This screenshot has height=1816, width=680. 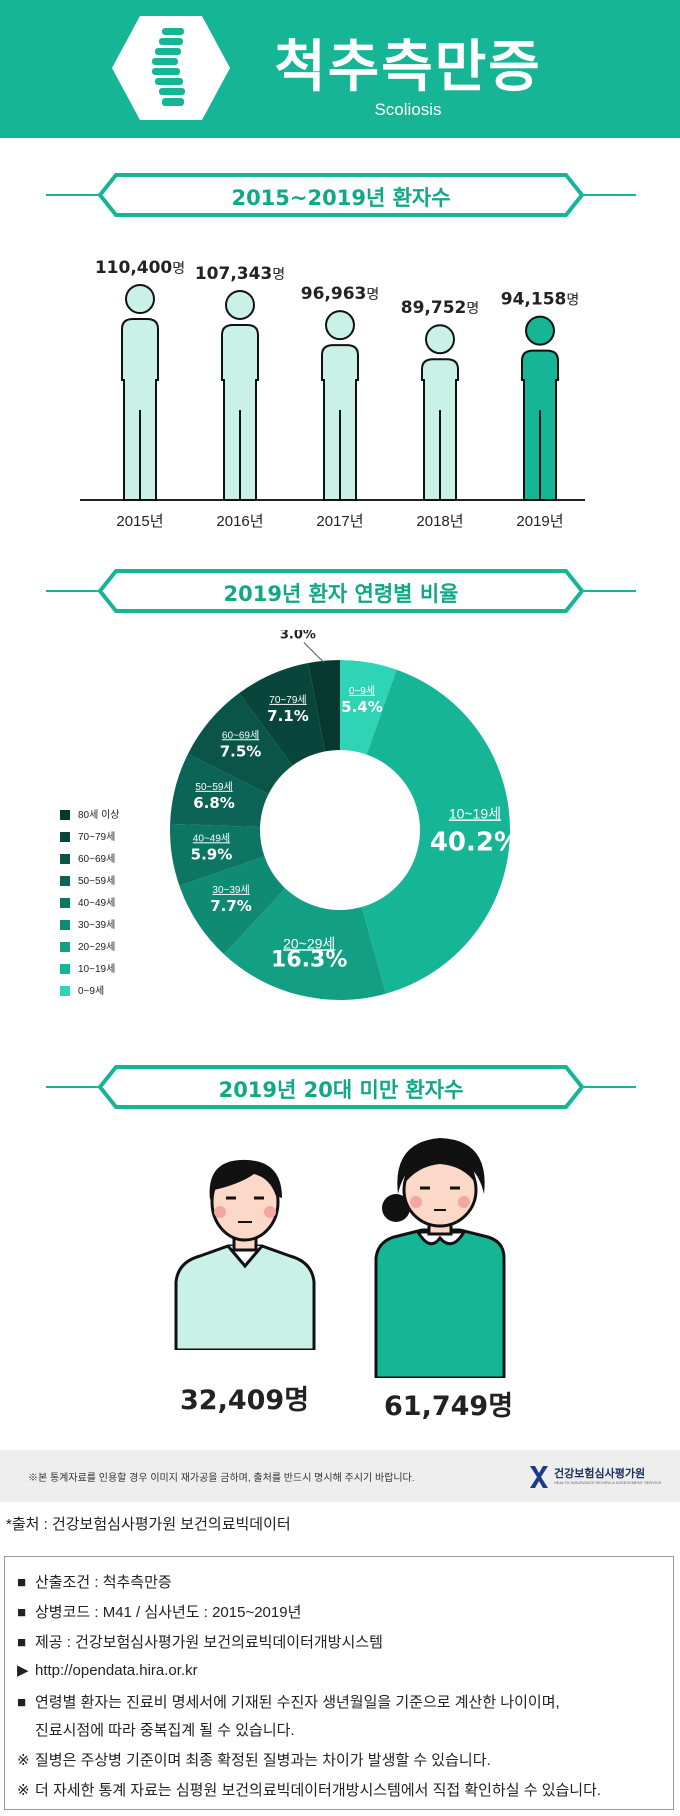 What do you see at coordinates (209, 1642) in the screenshot?
I see `info-text: 제공 : 건강보험심사평가원 보건의료빅데이터개방시스템` at bounding box center [209, 1642].